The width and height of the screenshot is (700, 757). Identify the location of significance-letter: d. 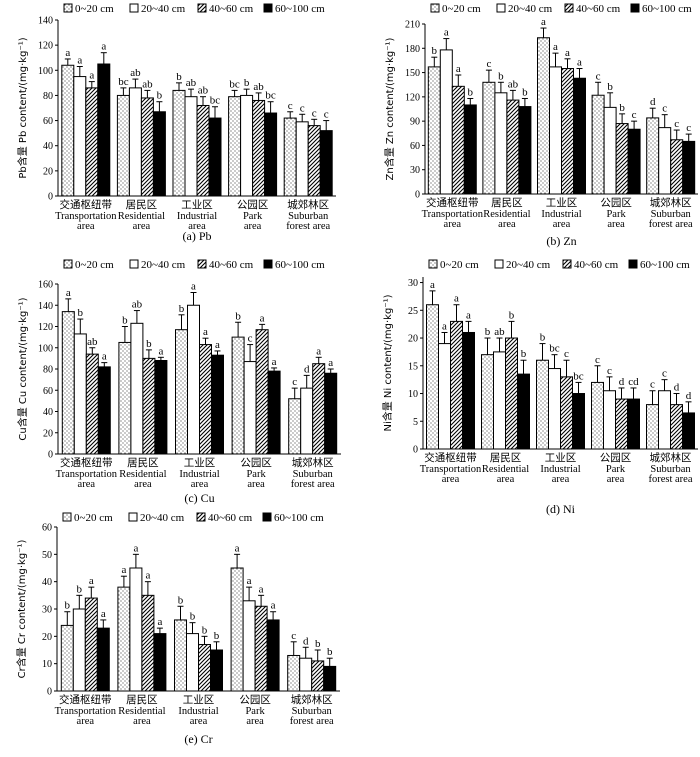
(307, 369).